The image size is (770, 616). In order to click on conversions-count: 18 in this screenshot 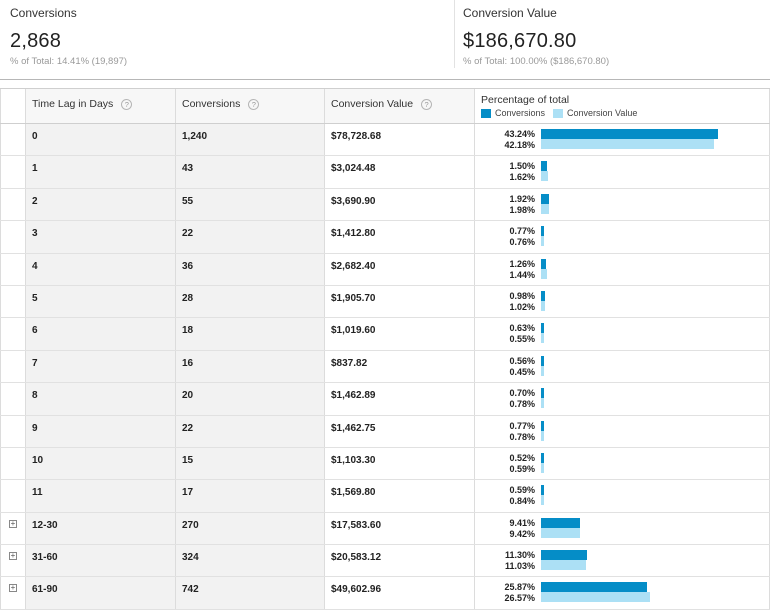, I will do `click(188, 331)`.